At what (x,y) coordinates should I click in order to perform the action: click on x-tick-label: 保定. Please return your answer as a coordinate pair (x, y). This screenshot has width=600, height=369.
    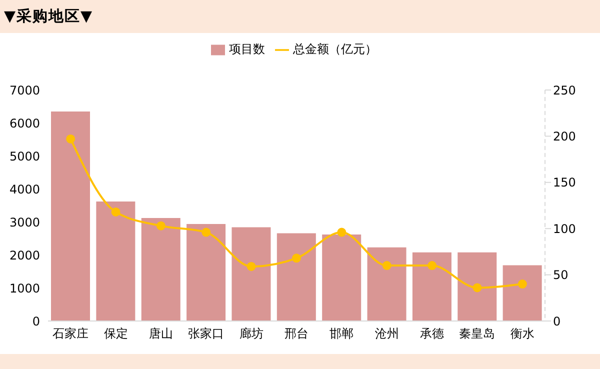
    Looking at the image, I should click on (116, 333).